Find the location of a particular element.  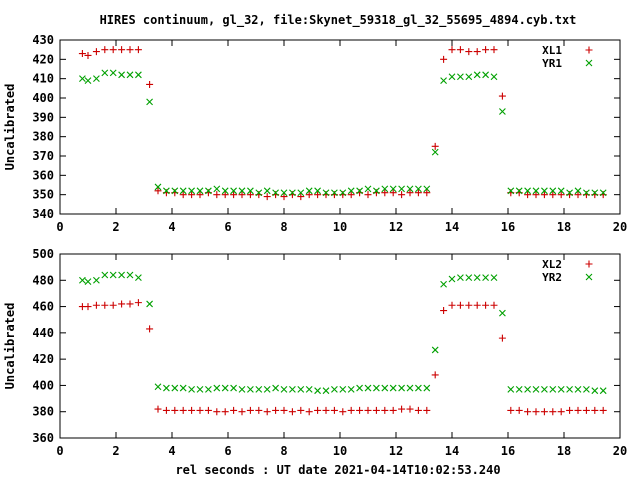

x-tick-label: 0 is located at coordinates (59, 227).